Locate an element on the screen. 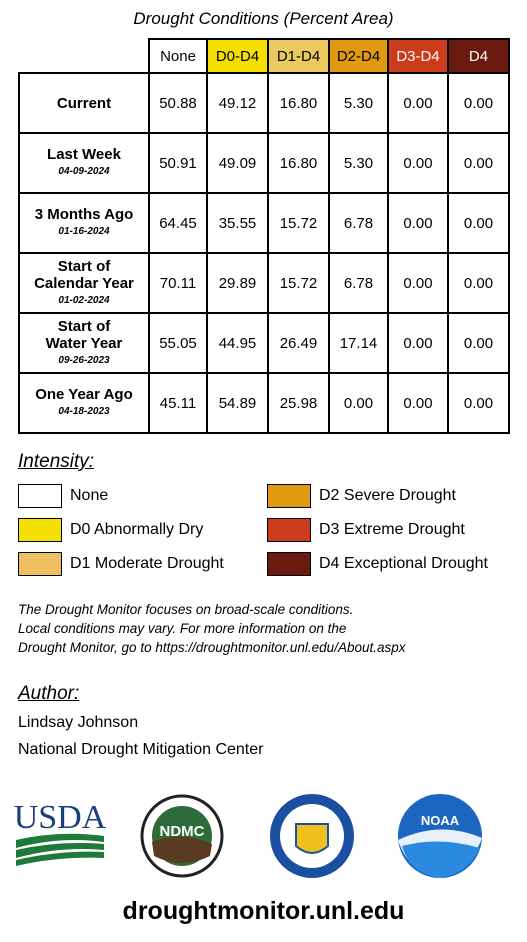  legend-label: D1 Moderate Drought is located at coordinates (147, 563).